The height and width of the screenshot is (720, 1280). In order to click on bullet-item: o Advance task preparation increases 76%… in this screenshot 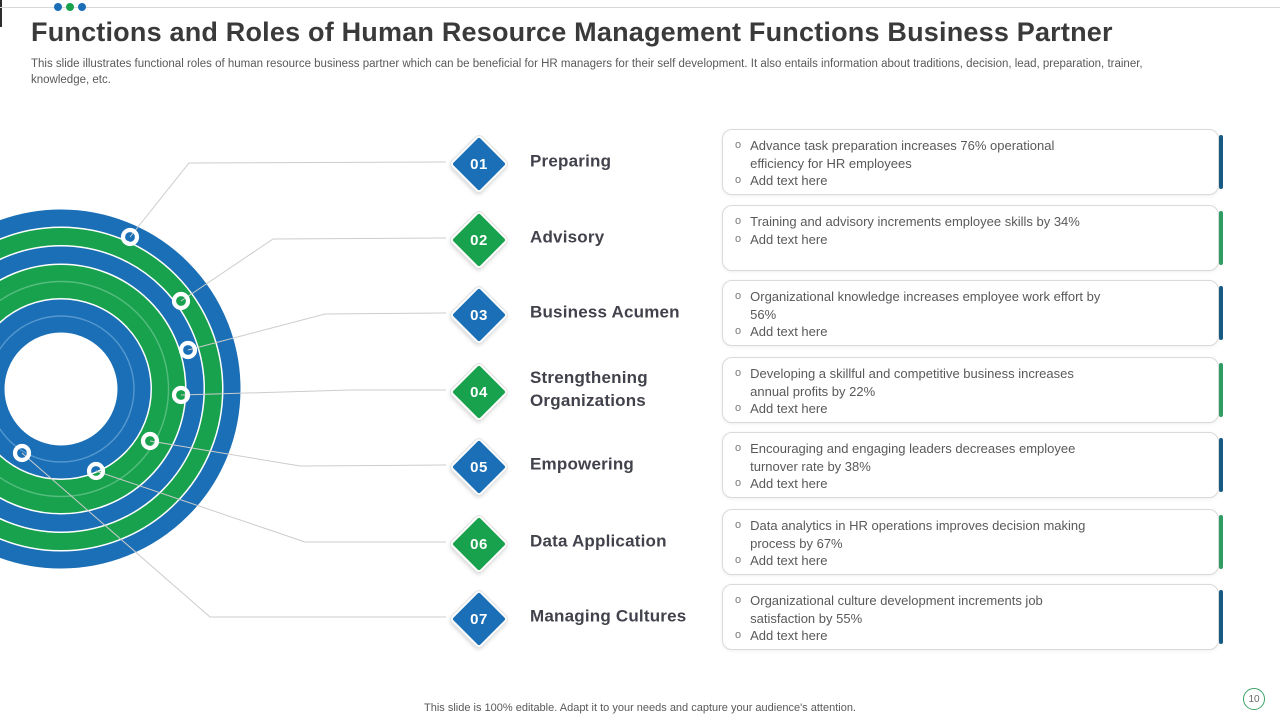, I will do `click(969, 154)`.